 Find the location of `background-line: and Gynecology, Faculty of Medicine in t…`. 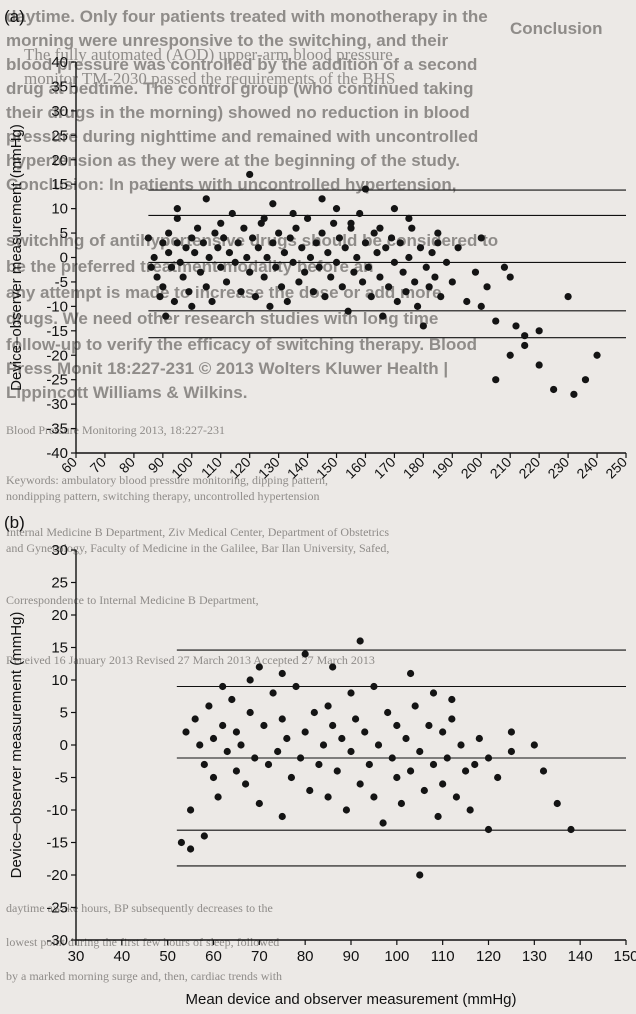

background-line: and Gynecology, Faculty of Medicine in t… is located at coordinates (197, 548).